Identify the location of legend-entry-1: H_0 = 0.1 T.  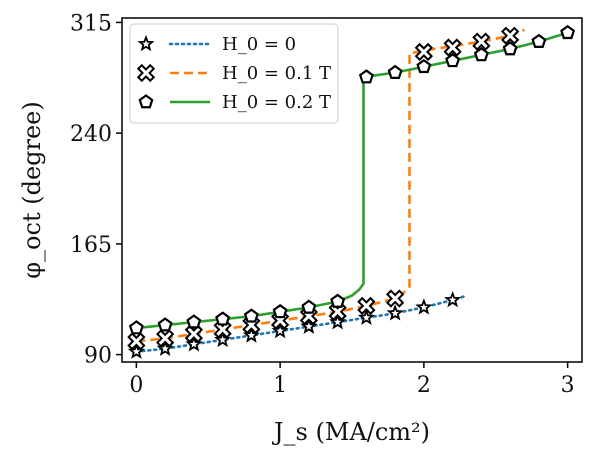
(233, 73).